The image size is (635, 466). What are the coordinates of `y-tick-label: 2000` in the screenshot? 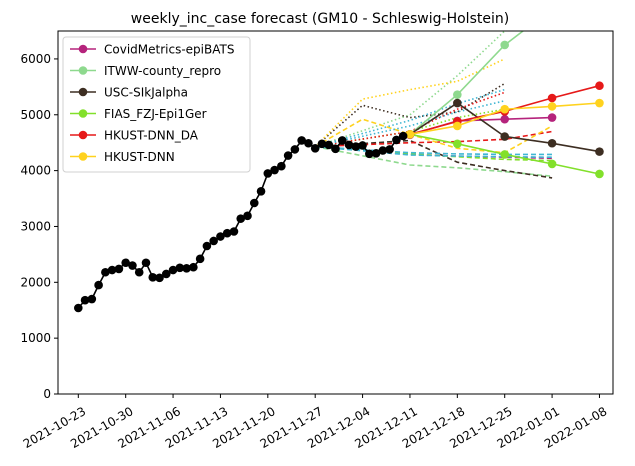 It's located at (35, 282).